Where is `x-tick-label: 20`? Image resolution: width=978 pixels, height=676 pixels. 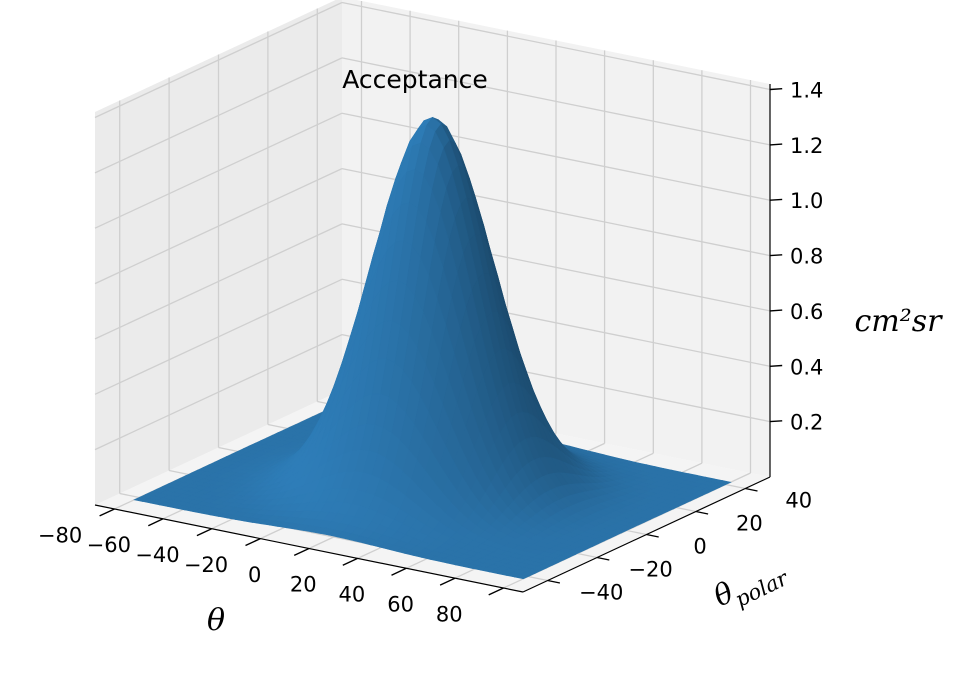 x-tick-label: 20 is located at coordinates (303, 585).